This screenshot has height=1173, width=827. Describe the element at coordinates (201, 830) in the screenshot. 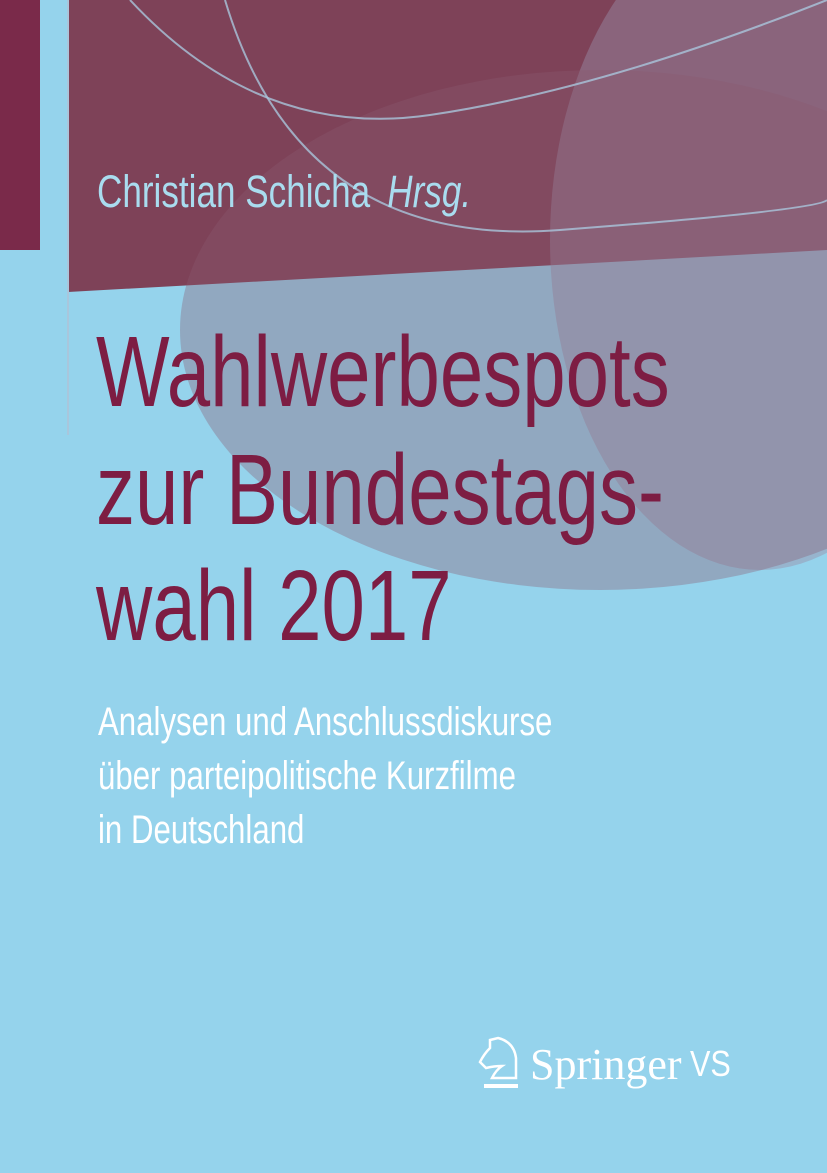

I see `subtitle-line-3: in Deutschland` at that location.